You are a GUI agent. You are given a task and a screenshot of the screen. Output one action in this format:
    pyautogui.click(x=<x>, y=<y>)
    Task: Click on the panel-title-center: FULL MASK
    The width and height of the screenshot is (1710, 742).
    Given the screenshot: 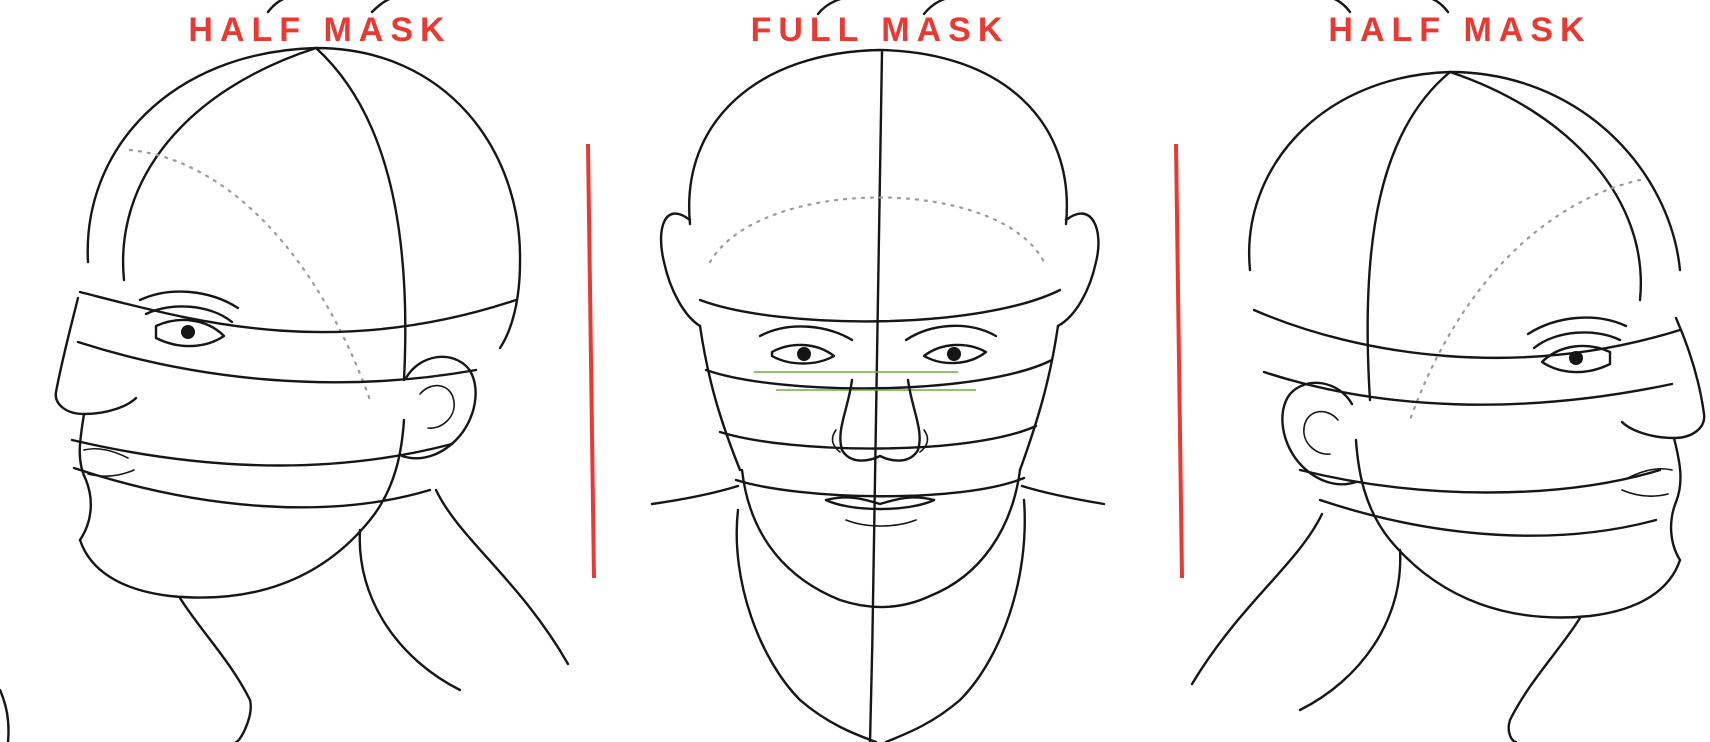 What is the action you would take?
    pyautogui.click(x=880, y=30)
    